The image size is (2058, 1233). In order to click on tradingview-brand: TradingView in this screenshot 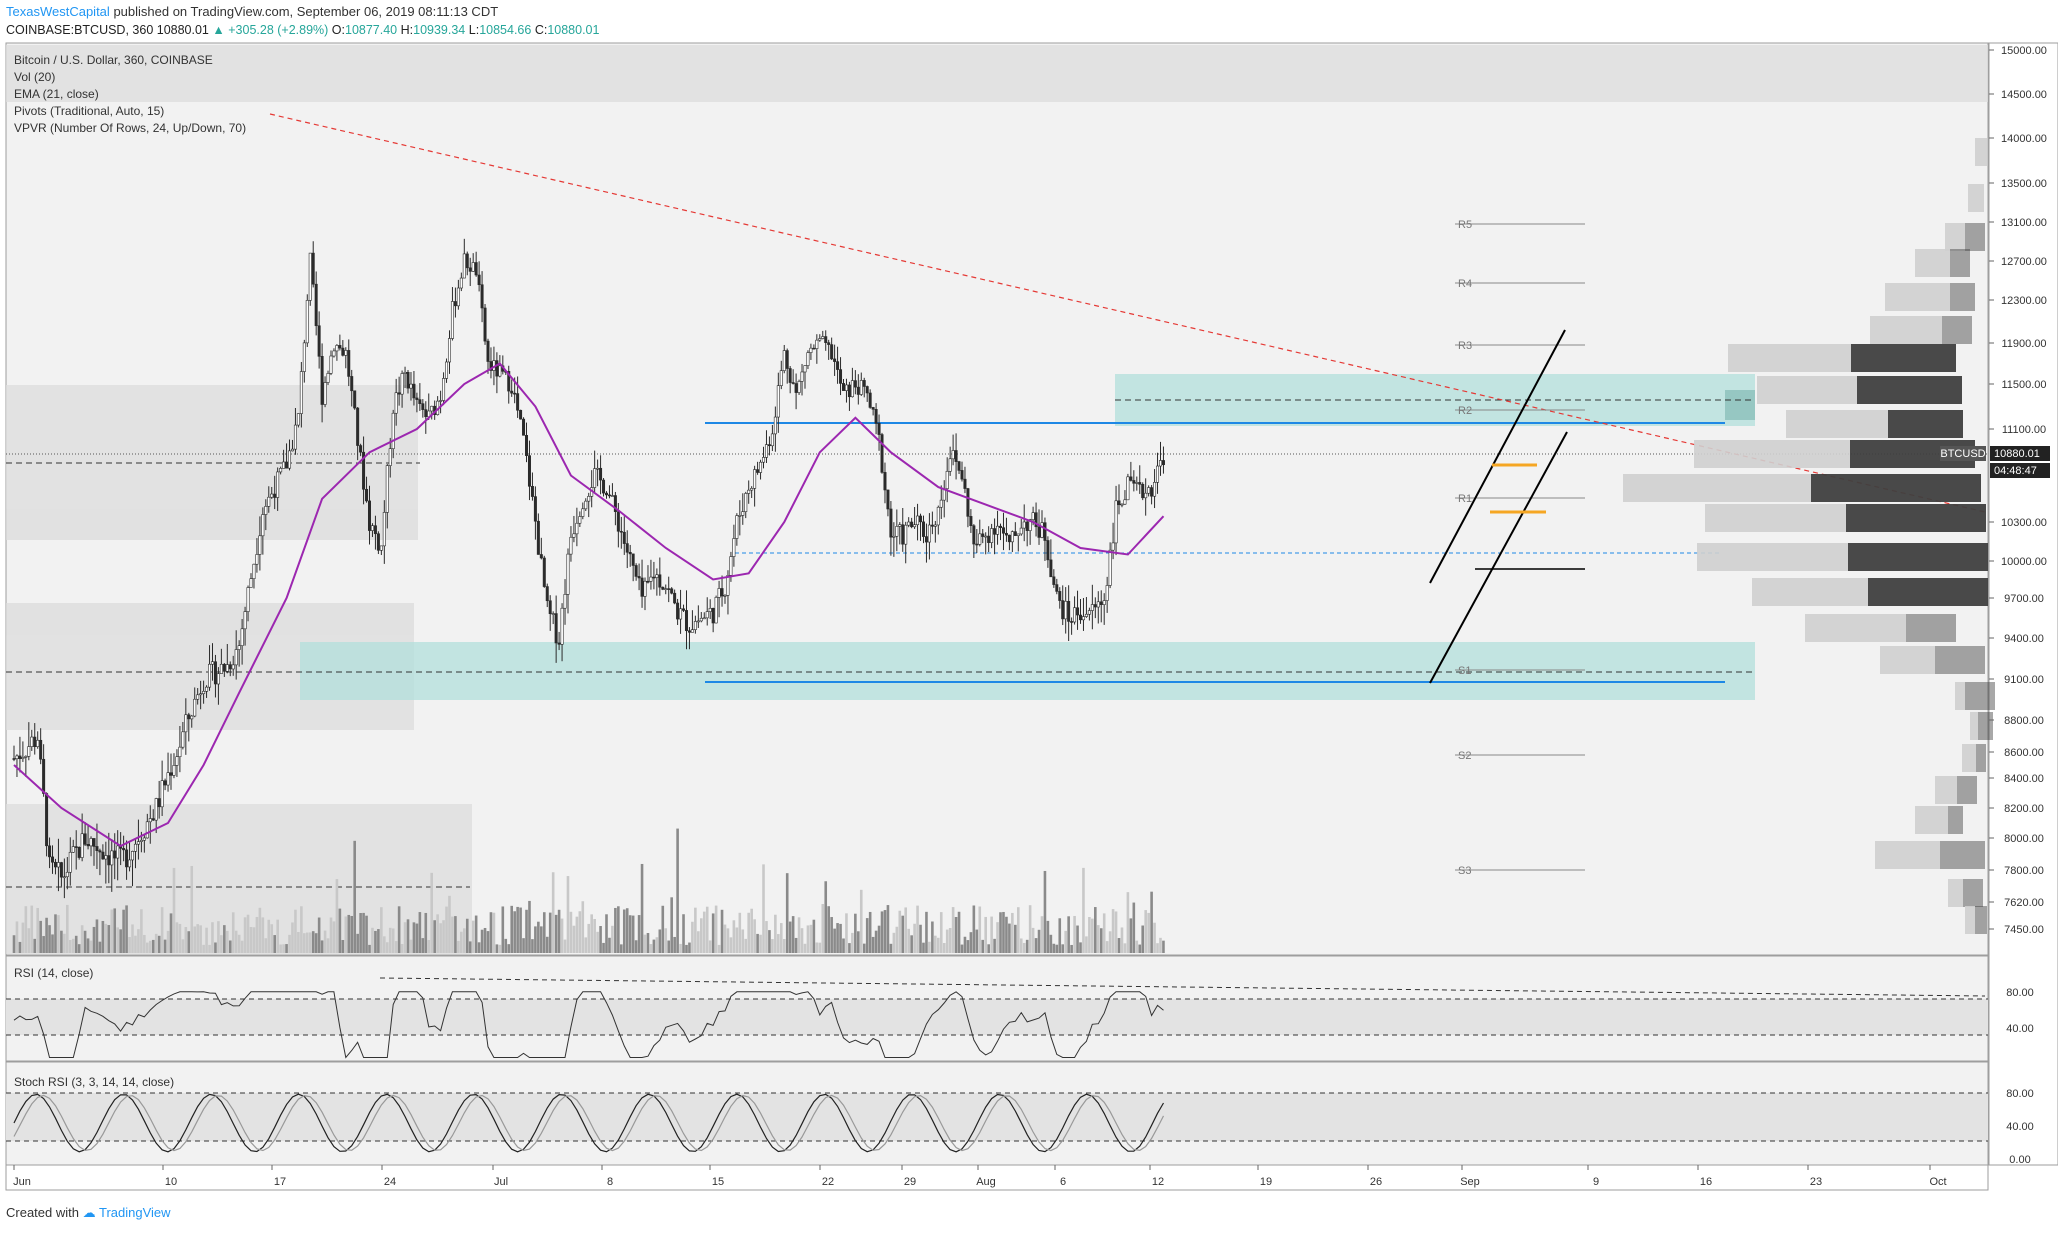, I will do `click(135, 1212)`.